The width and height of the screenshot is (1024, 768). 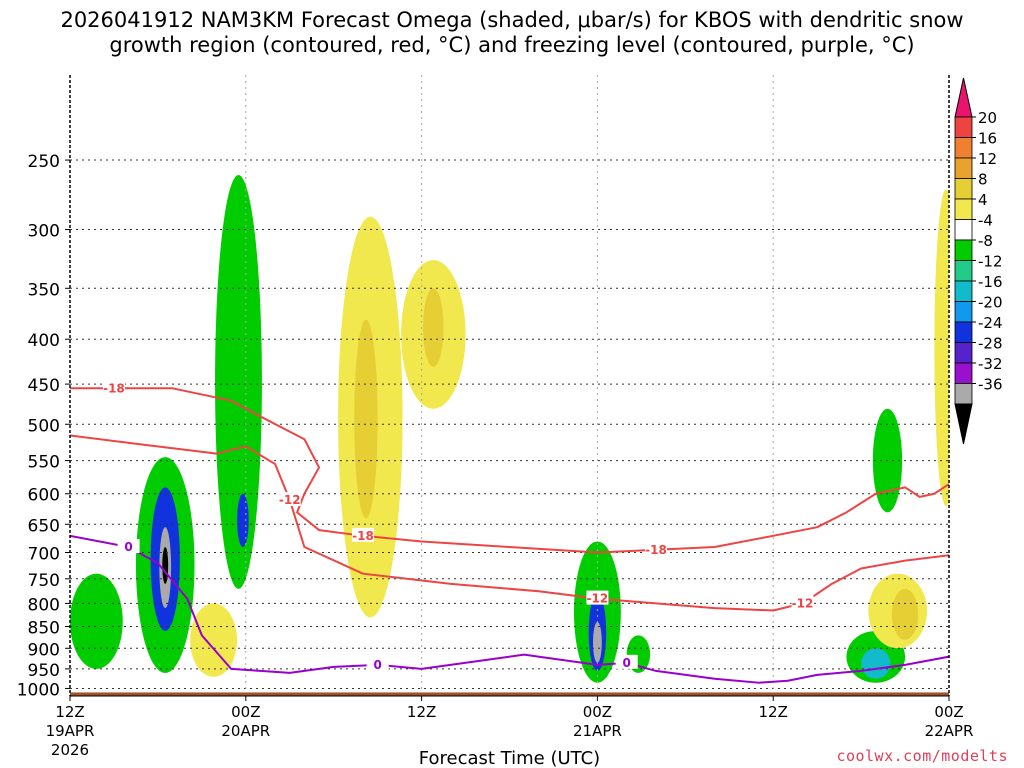 I want to click on colorbar-label: -20, so click(x=990, y=303).